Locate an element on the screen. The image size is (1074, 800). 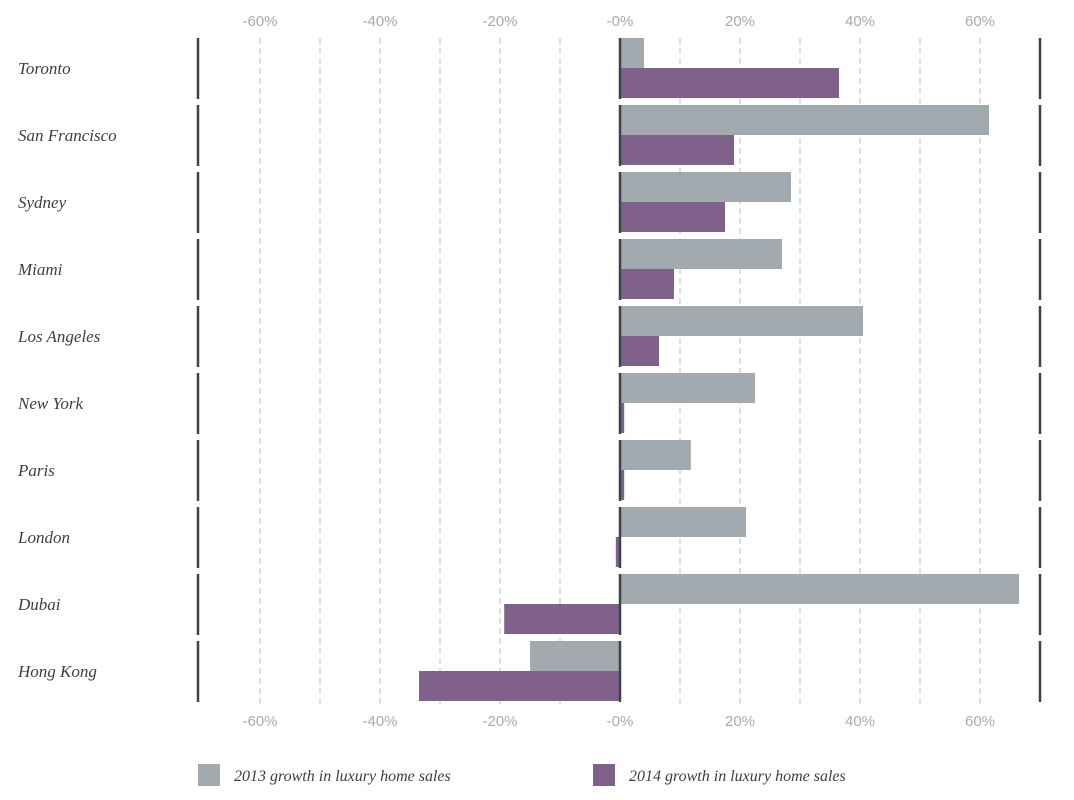
x-tick-label-top: 60% is located at coordinates (980, 21).